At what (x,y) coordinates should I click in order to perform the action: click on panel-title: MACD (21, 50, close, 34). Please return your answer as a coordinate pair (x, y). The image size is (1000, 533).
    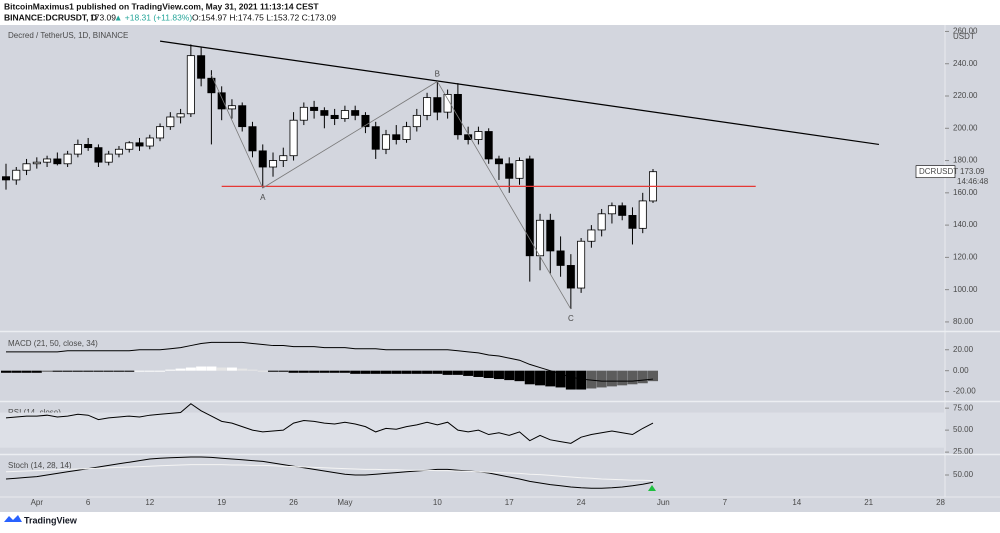
    Looking at the image, I should click on (53, 343).